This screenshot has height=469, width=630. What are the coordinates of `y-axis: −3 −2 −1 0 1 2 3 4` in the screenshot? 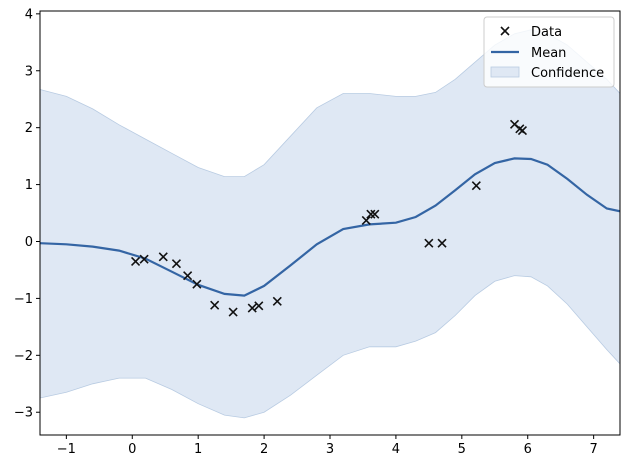 It's located at (27, 214).